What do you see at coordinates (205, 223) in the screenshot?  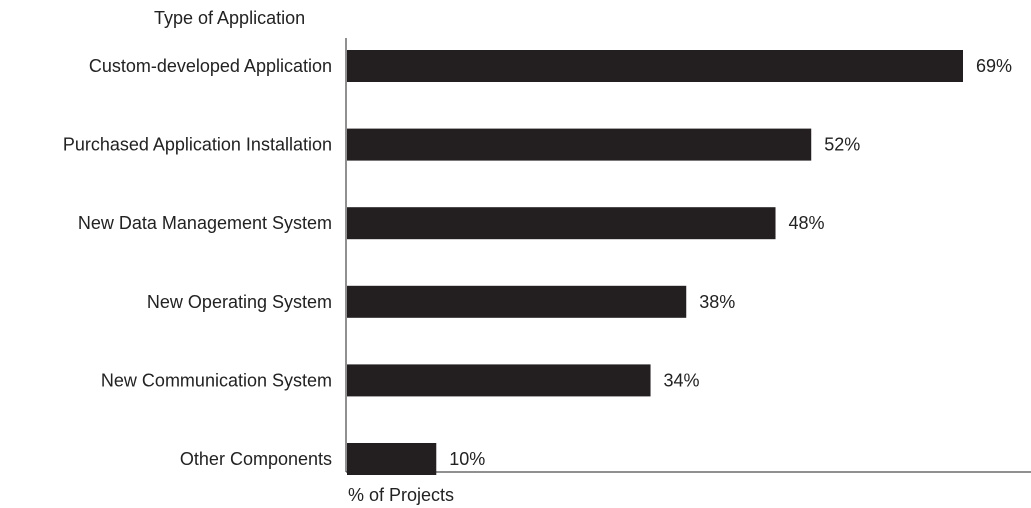 I see `category-label: New Data Management System` at bounding box center [205, 223].